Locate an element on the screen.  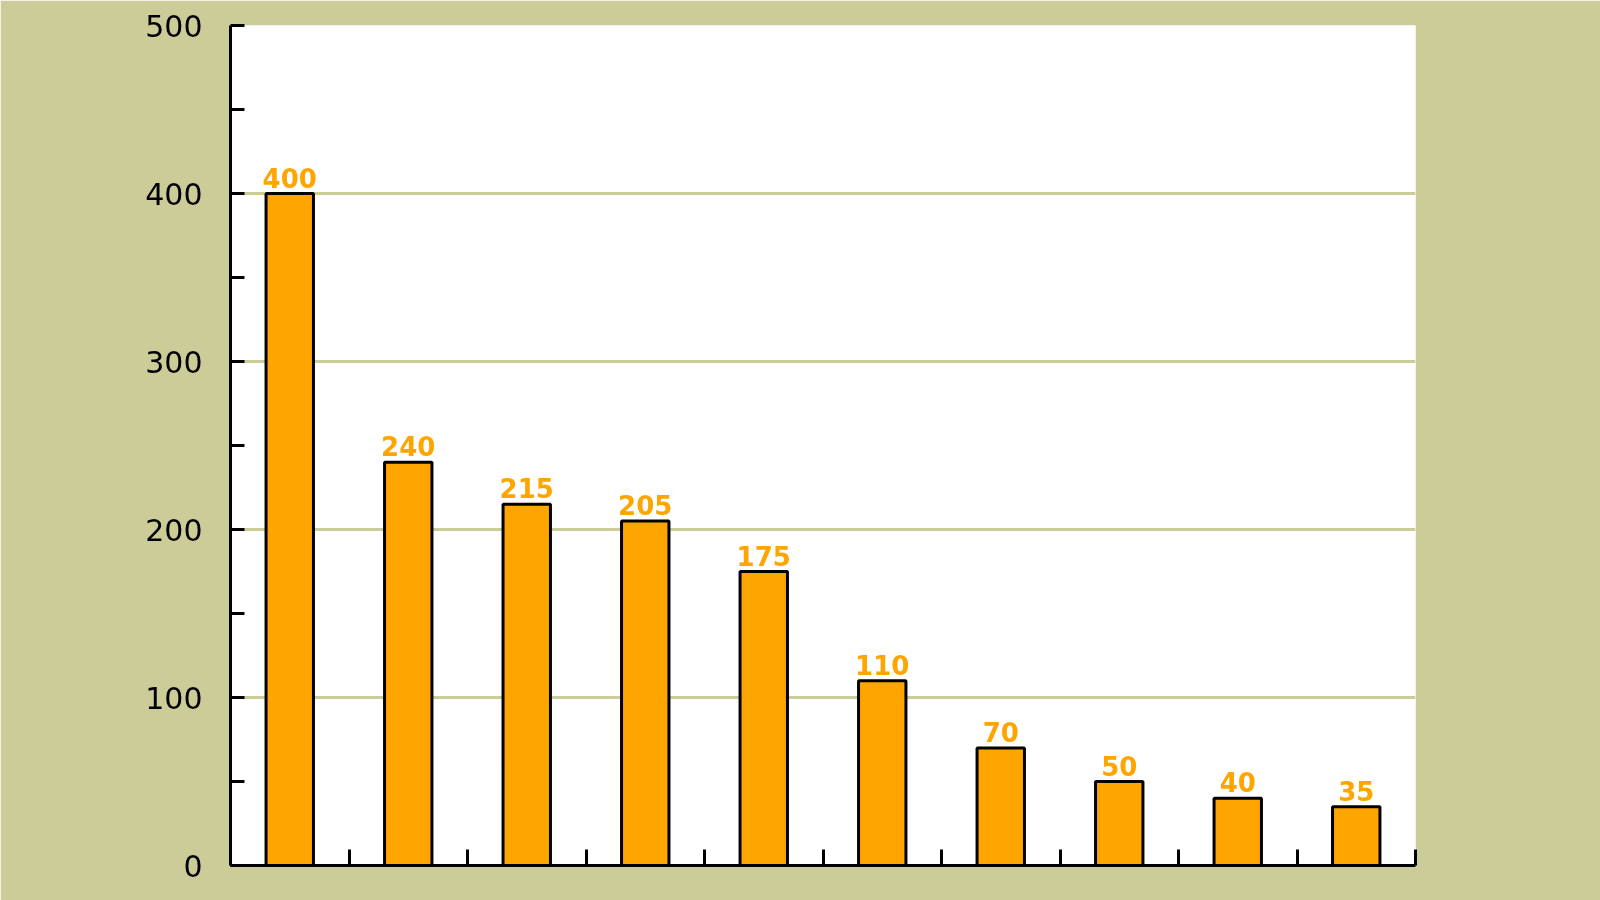
data-label: 240 is located at coordinates (408, 447).